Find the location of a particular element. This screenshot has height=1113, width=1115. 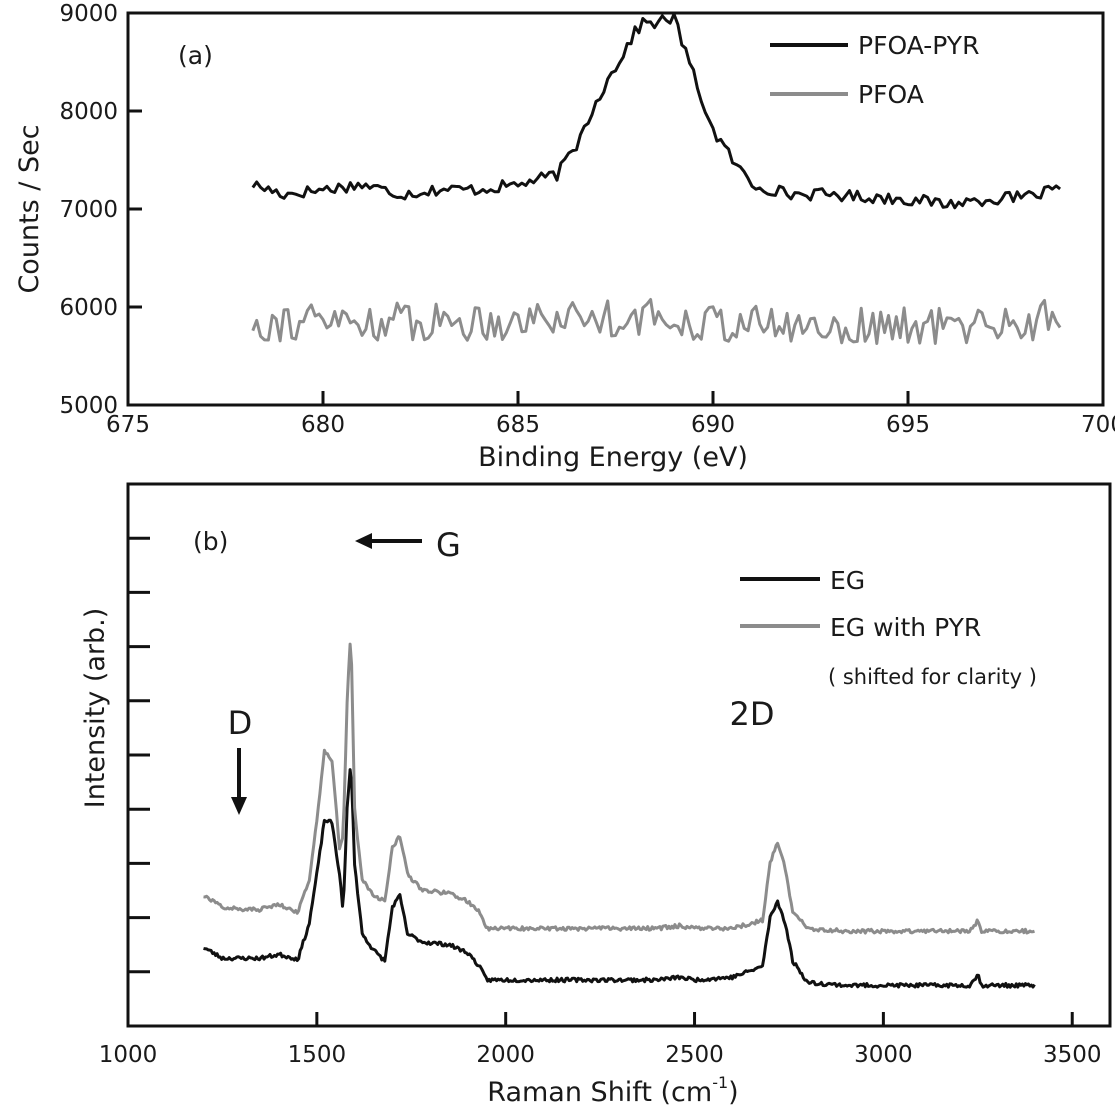

legend-label-eg-with-pyr: EG with PYR is located at coordinates (905, 627).